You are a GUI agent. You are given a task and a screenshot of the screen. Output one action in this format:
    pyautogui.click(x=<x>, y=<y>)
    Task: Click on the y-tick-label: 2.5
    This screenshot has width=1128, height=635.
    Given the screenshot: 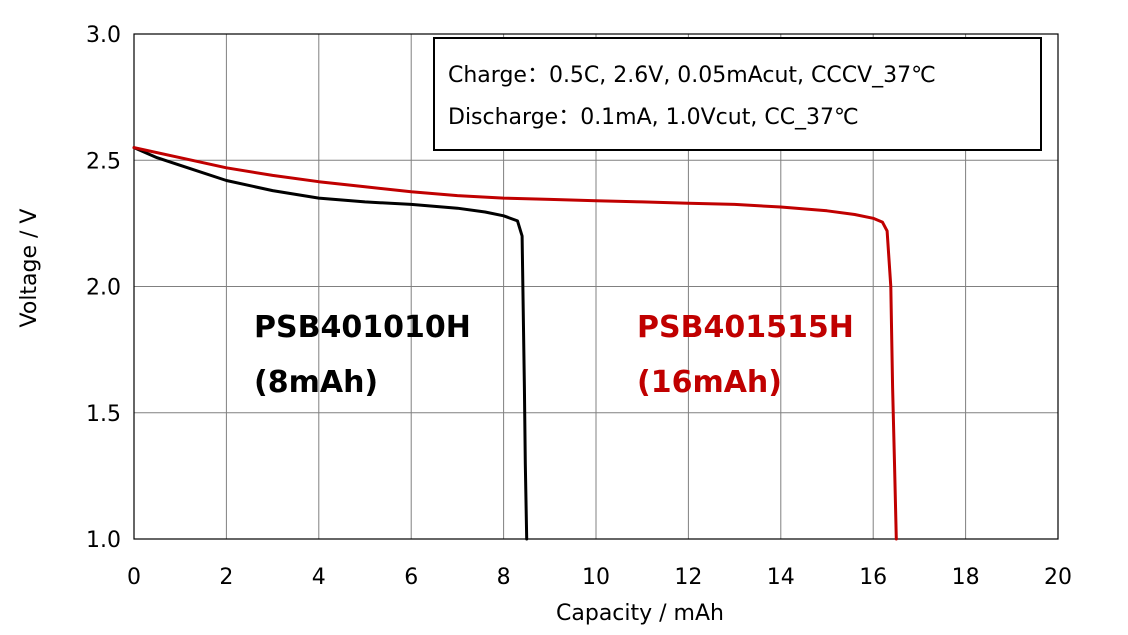 What is the action you would take?
    pyautogui.click(x=103, y=161)
    